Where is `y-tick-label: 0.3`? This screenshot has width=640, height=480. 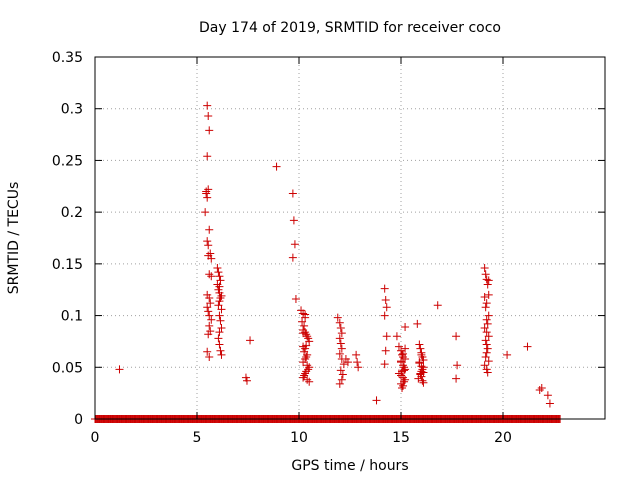 y-tick-label: 0.3 is located at coordinates (72, 110).